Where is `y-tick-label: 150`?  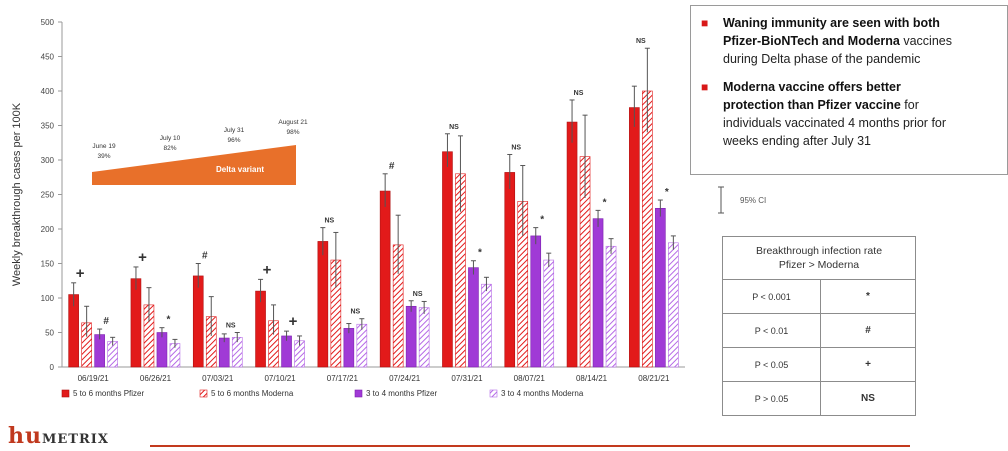 y-tick-label: 150 is located at coordinates (48, 264).